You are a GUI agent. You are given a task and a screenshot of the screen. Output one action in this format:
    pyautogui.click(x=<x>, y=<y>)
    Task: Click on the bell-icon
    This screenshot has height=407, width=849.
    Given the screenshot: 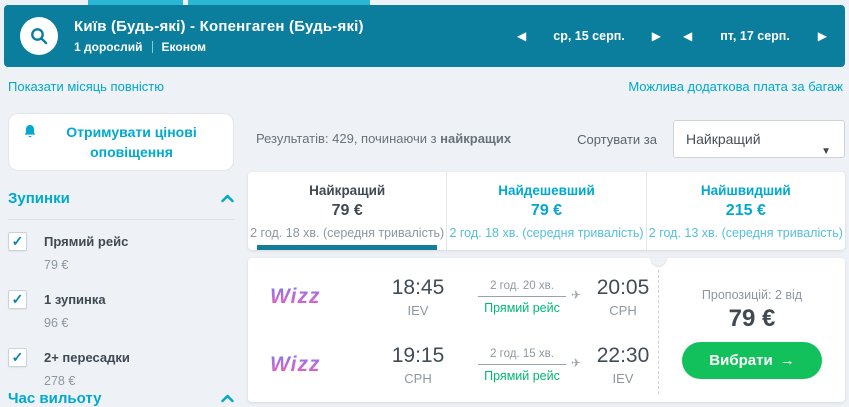 What is the action you would take?
    pyautogui.click(x=30, y=143)
    